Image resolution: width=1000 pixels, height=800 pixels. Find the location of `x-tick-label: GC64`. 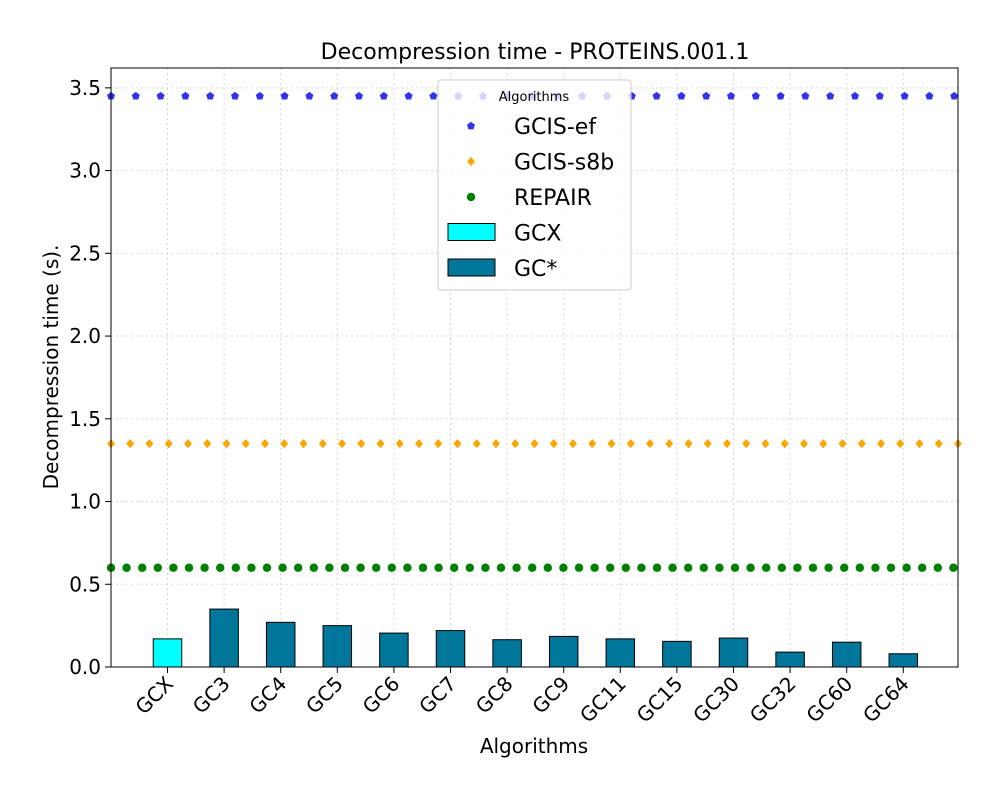

x-tick-label: GC64 is located at coordinates (886, 700).